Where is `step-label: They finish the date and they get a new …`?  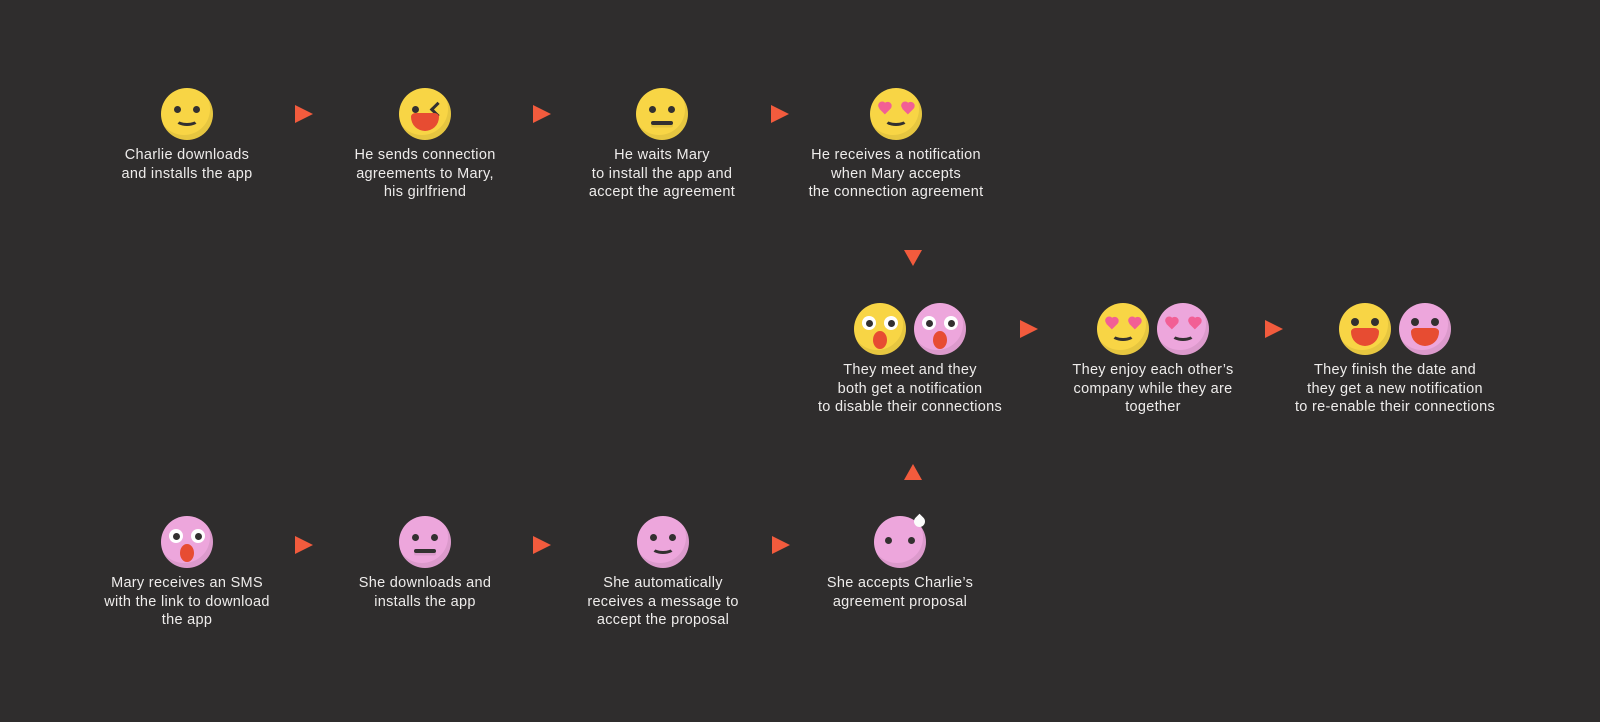
step-label: They finish the date and they get a new … is located at coordinates (1395, 388).